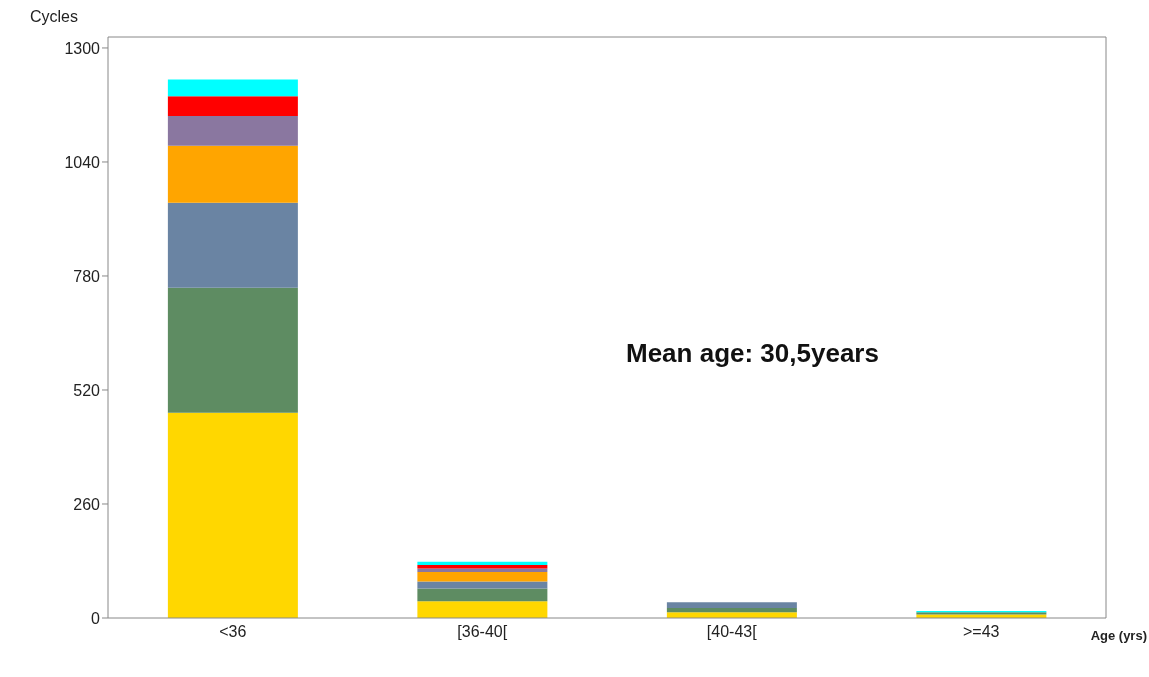 This screenshot has height=677, width=1149. Describe the element at coordinates (82, 48) in the screenshot. I see `y-tick-label: 1300` at that location.